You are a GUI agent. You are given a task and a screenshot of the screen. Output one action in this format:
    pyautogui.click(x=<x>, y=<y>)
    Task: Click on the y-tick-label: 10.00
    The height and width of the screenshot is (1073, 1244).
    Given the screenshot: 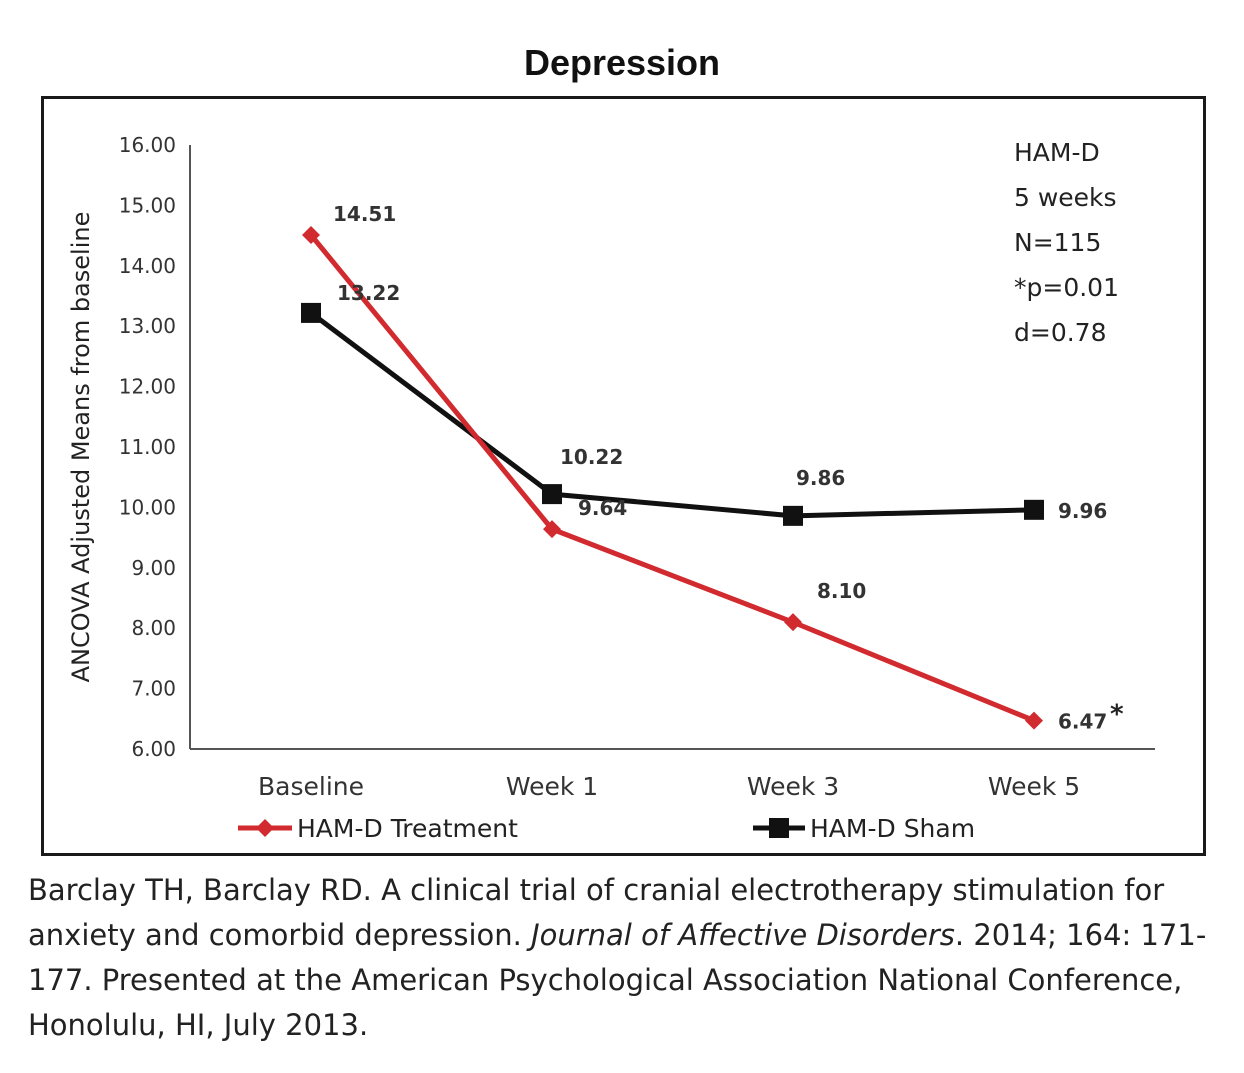 What is the action you would take?
    pyautogui.click(x=147, y=507)
    